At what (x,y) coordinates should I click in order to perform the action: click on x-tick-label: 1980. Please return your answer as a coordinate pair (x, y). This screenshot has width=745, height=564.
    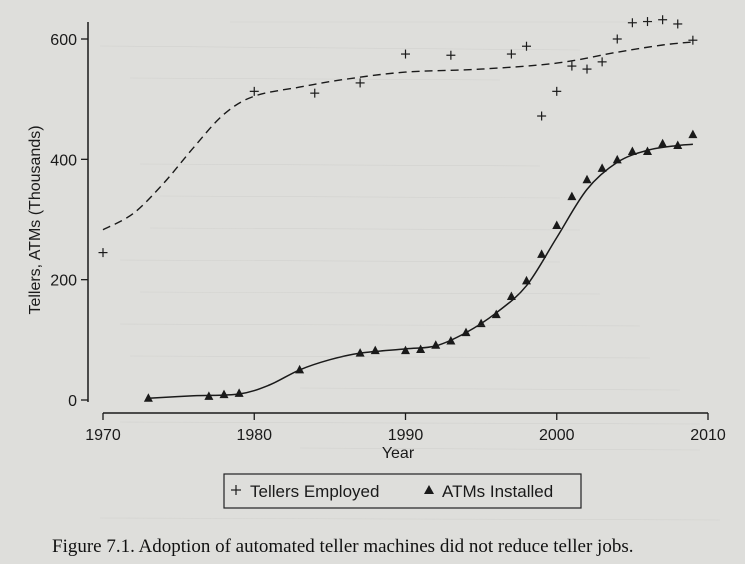
    Looking at the image, I should click on (254, 435).